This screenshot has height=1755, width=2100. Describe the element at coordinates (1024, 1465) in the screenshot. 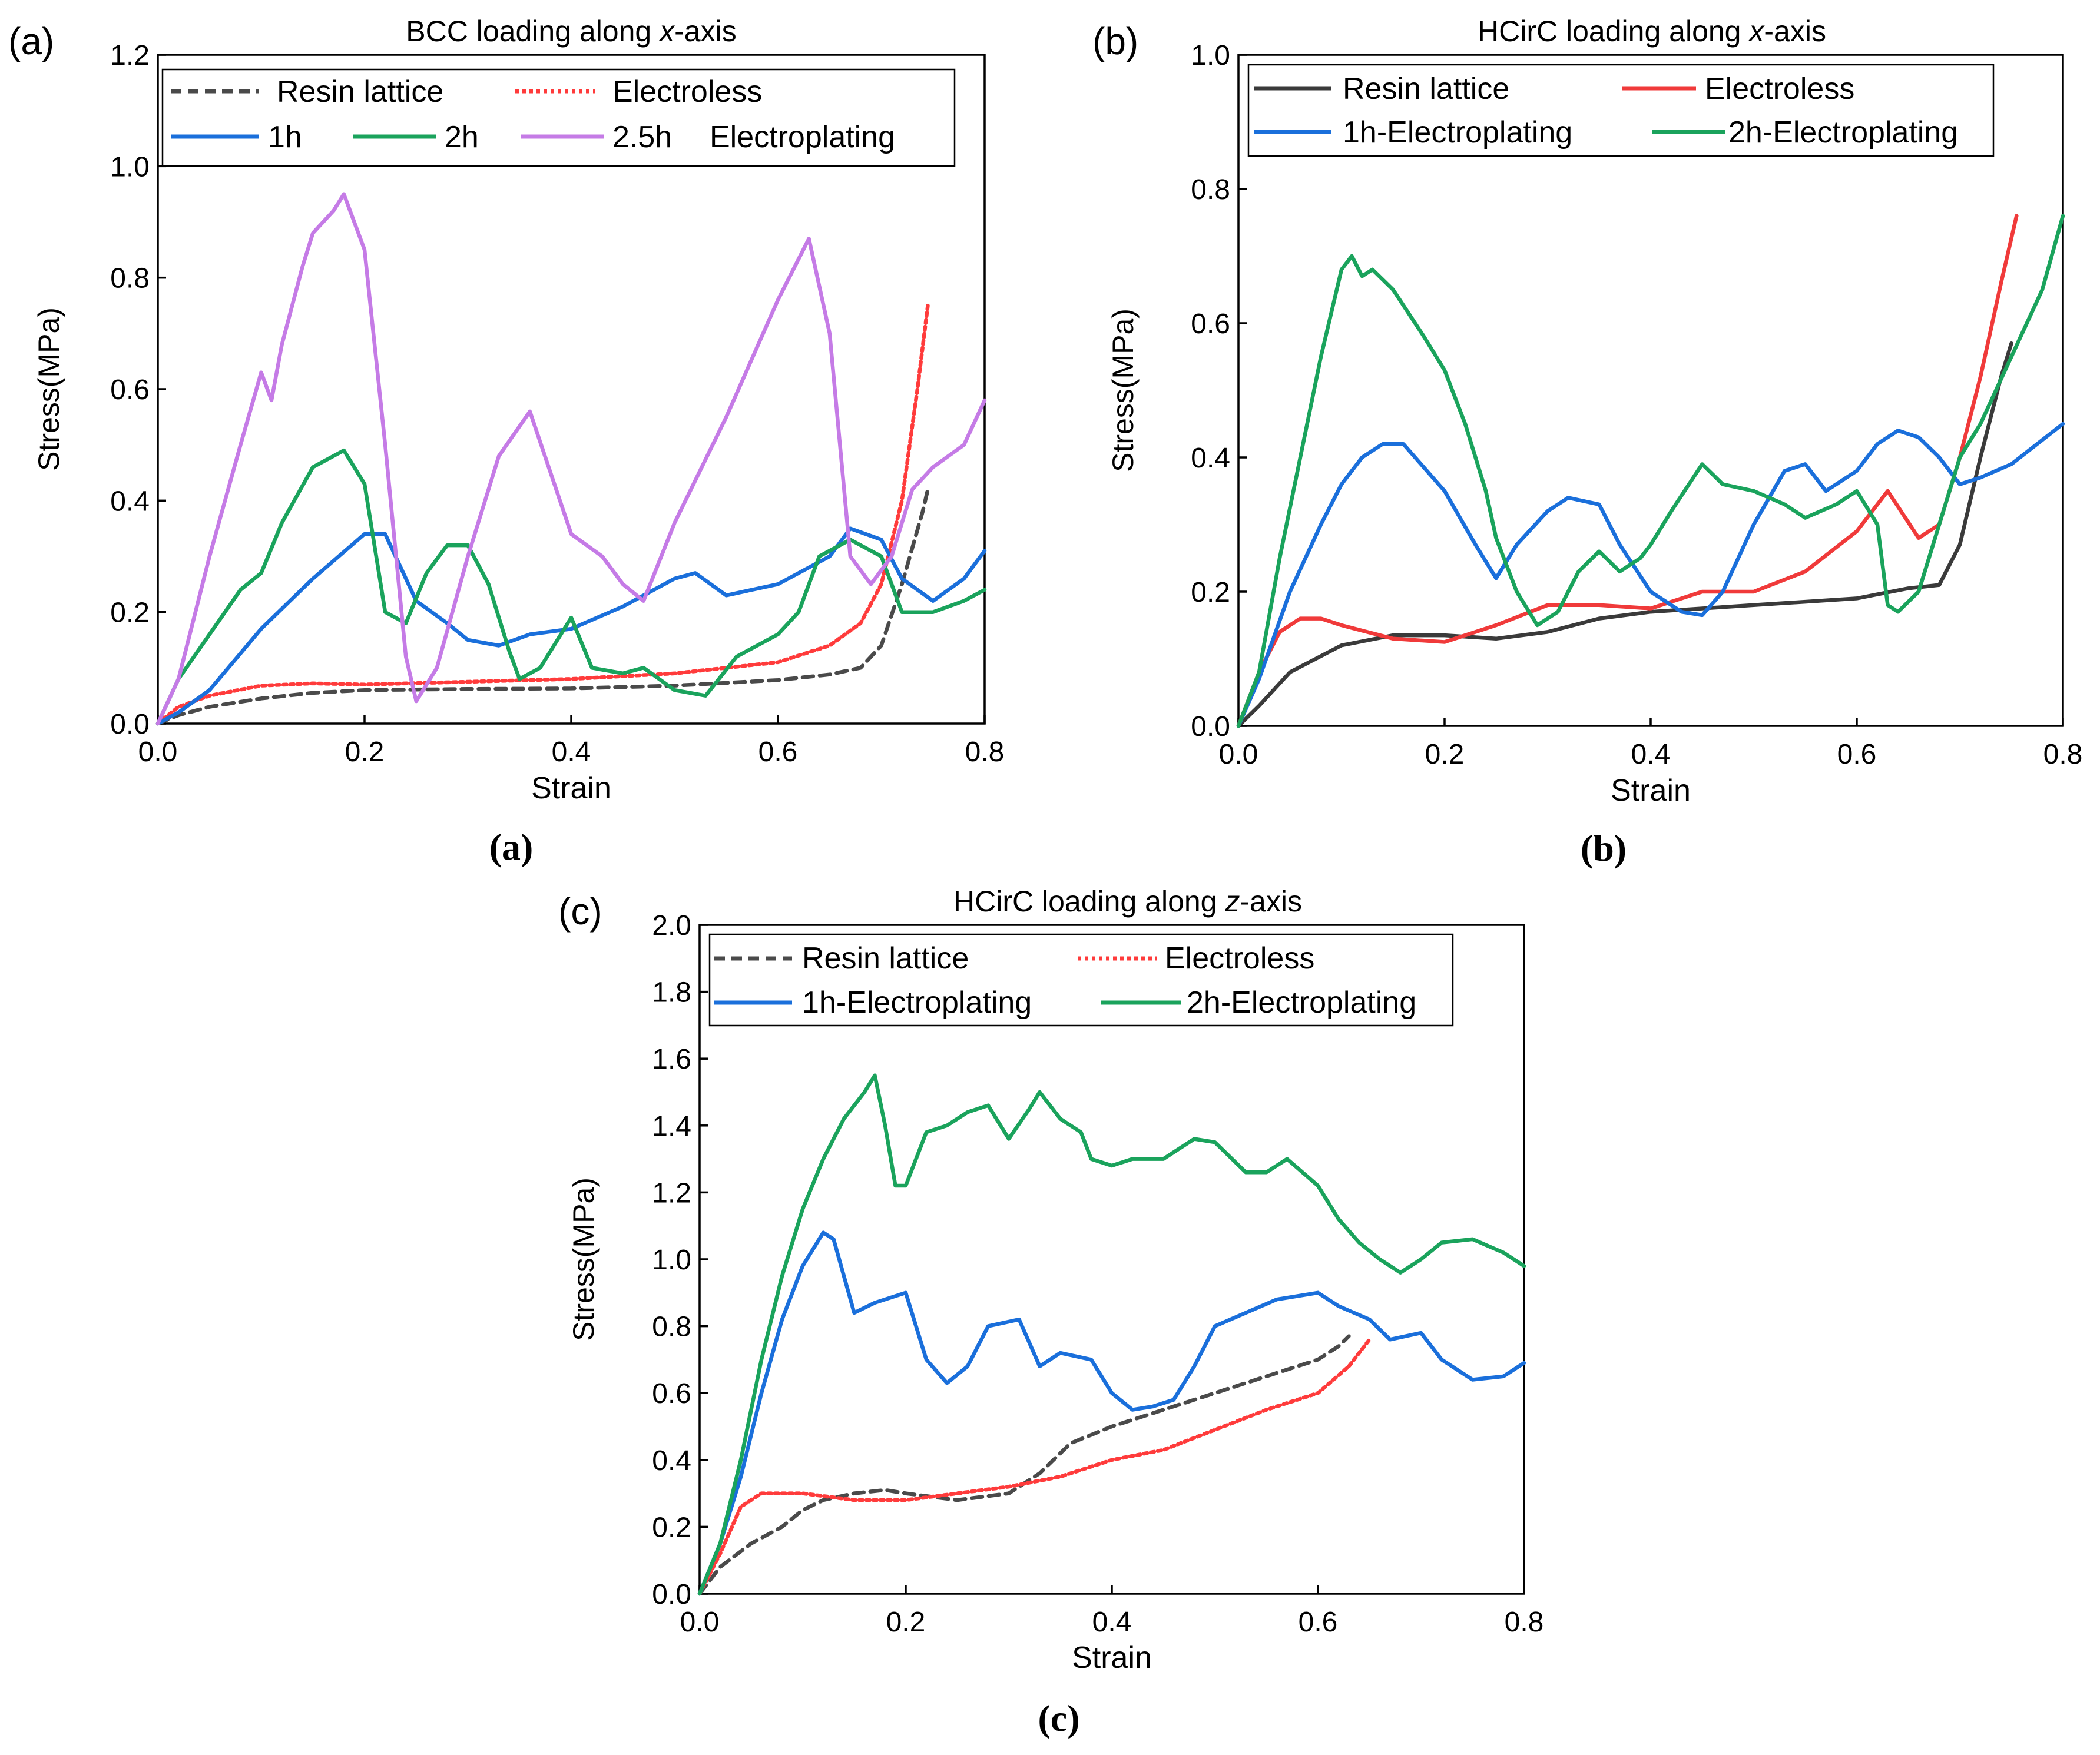

I see `panel-c-series-resin-lattice` at that location.